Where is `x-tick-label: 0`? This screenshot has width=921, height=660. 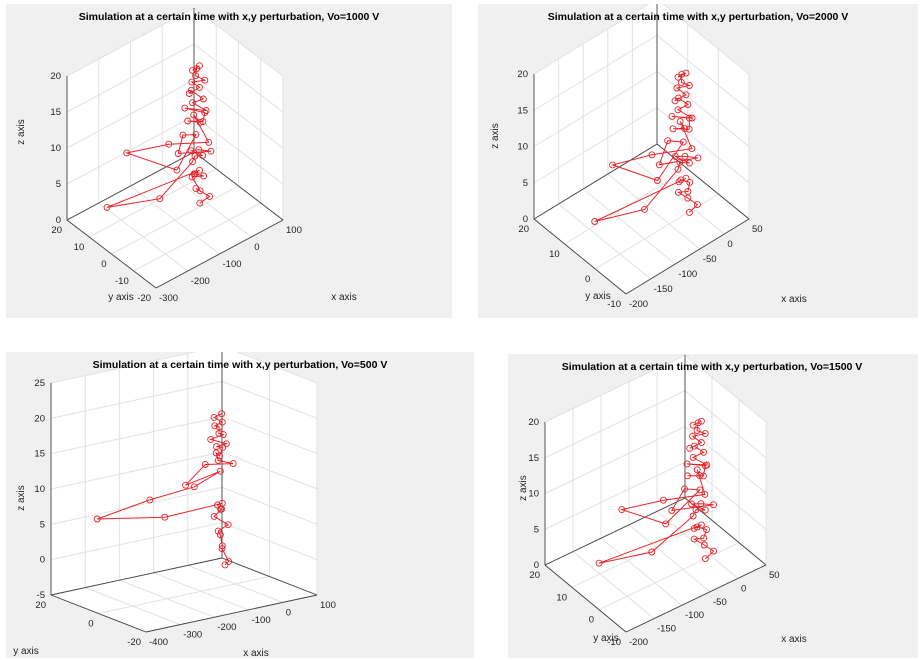 x-tick-label: 0 is located at coordinates (256, 247).